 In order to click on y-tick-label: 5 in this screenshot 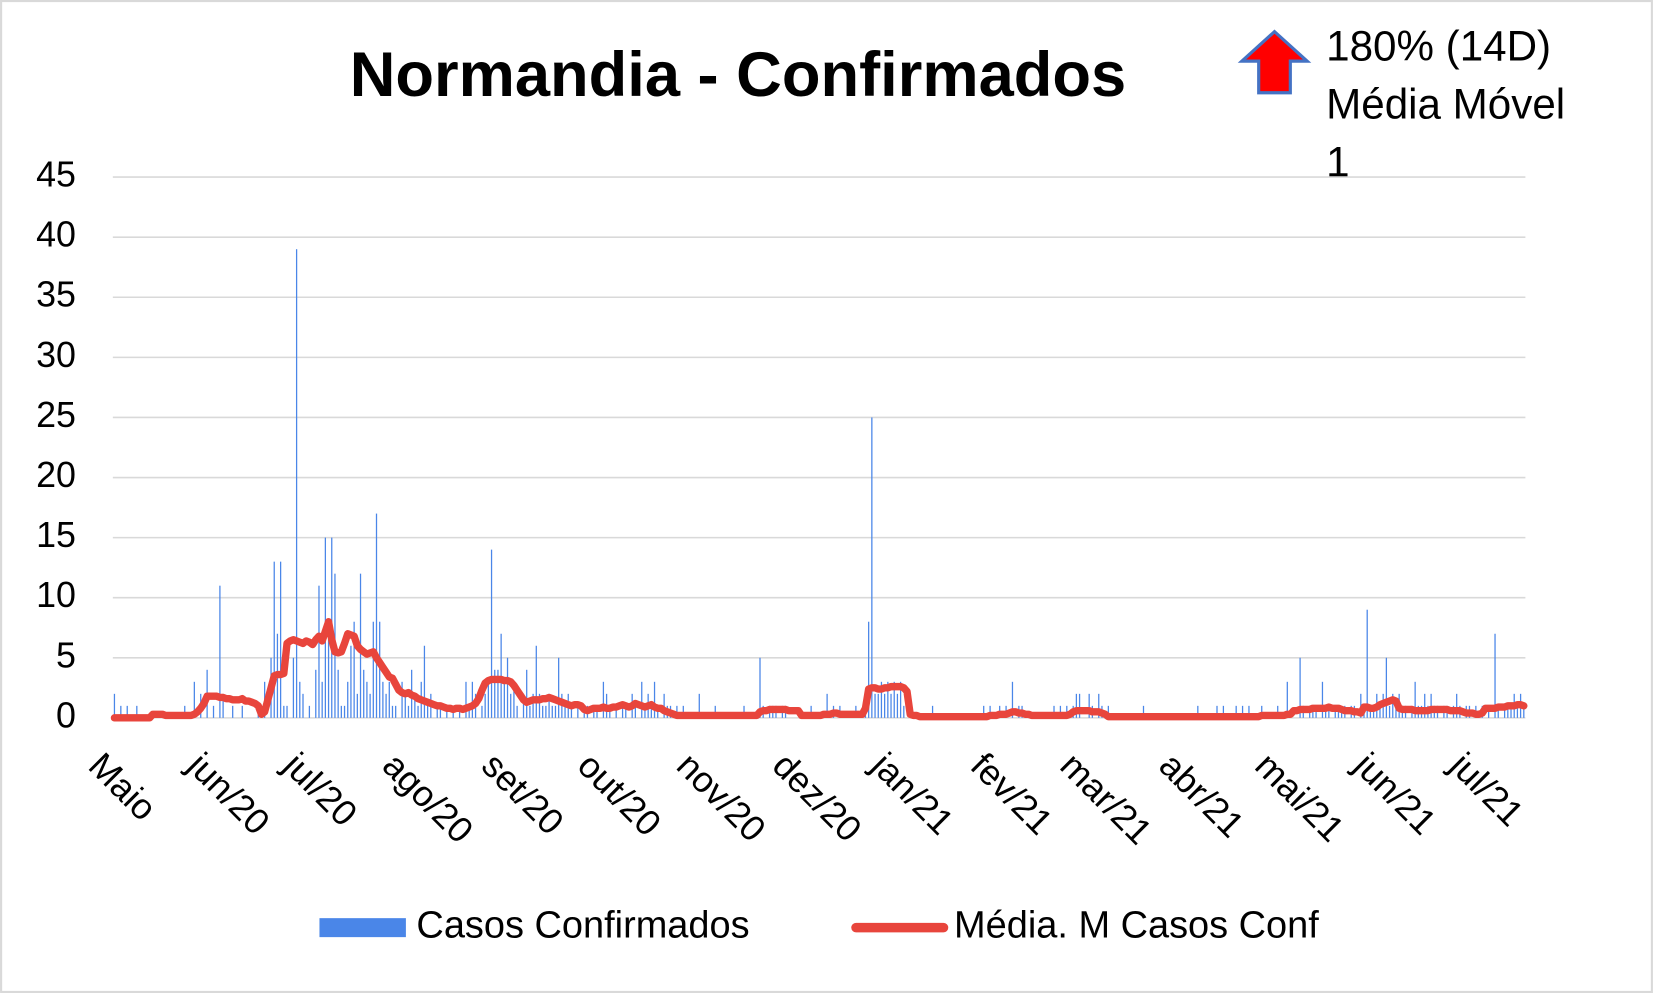, I will do `click(66, 655)`.